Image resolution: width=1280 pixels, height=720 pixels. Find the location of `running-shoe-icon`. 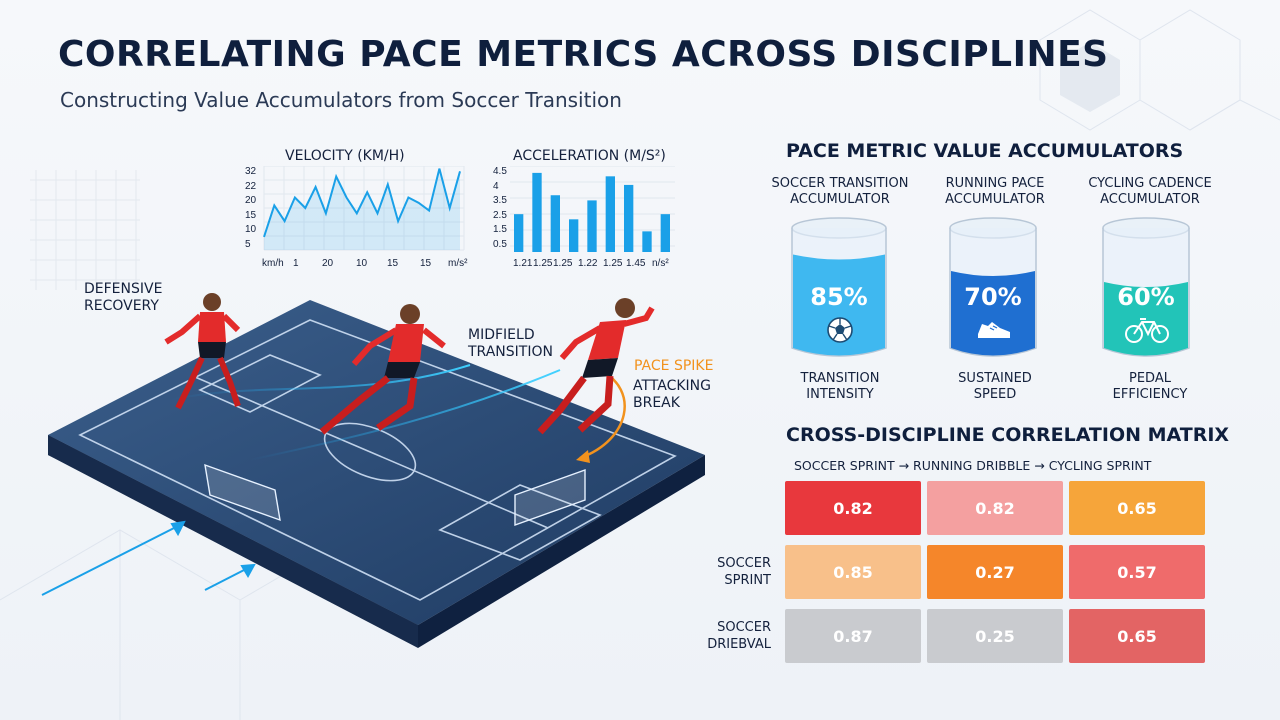

running-shoe-icon is located at coordinates (994, 330).